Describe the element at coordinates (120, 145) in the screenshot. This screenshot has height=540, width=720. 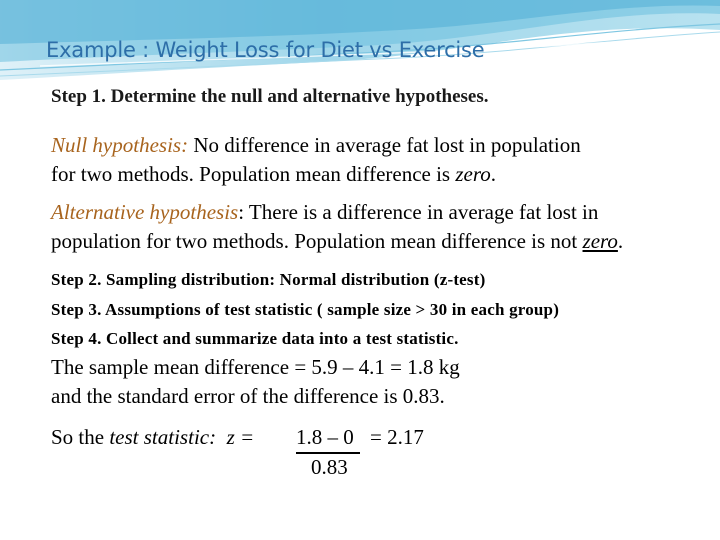
I see `null-hypothesis-label: Null hypothesis:` at that location.